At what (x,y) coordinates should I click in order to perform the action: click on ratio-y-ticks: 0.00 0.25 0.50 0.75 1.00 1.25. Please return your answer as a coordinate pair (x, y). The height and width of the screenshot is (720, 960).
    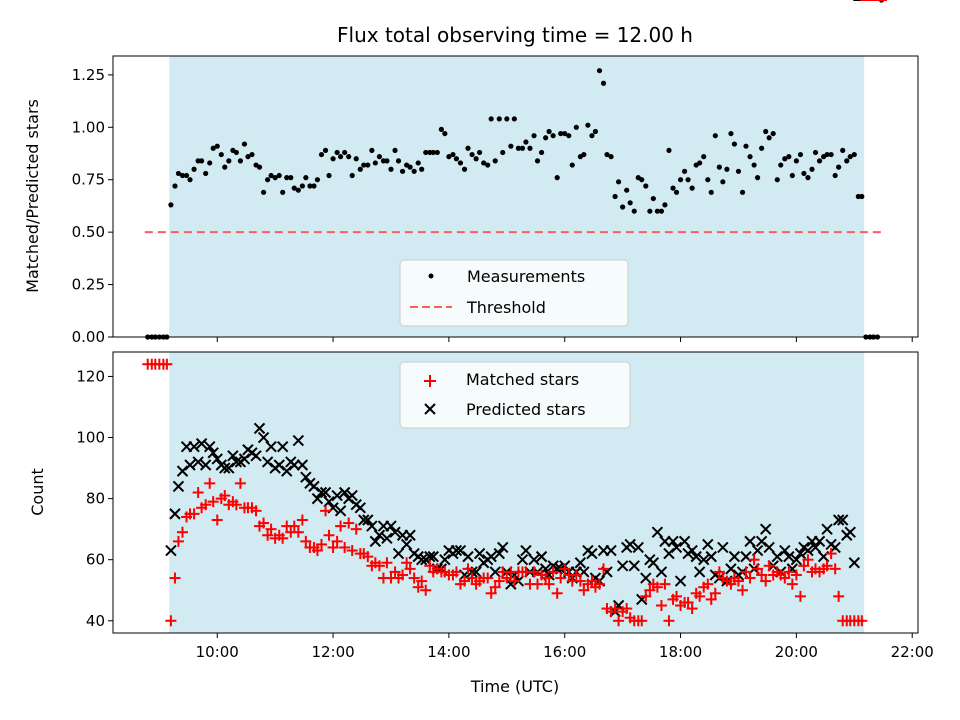
    Looking at the image, I should click on (92, 206).